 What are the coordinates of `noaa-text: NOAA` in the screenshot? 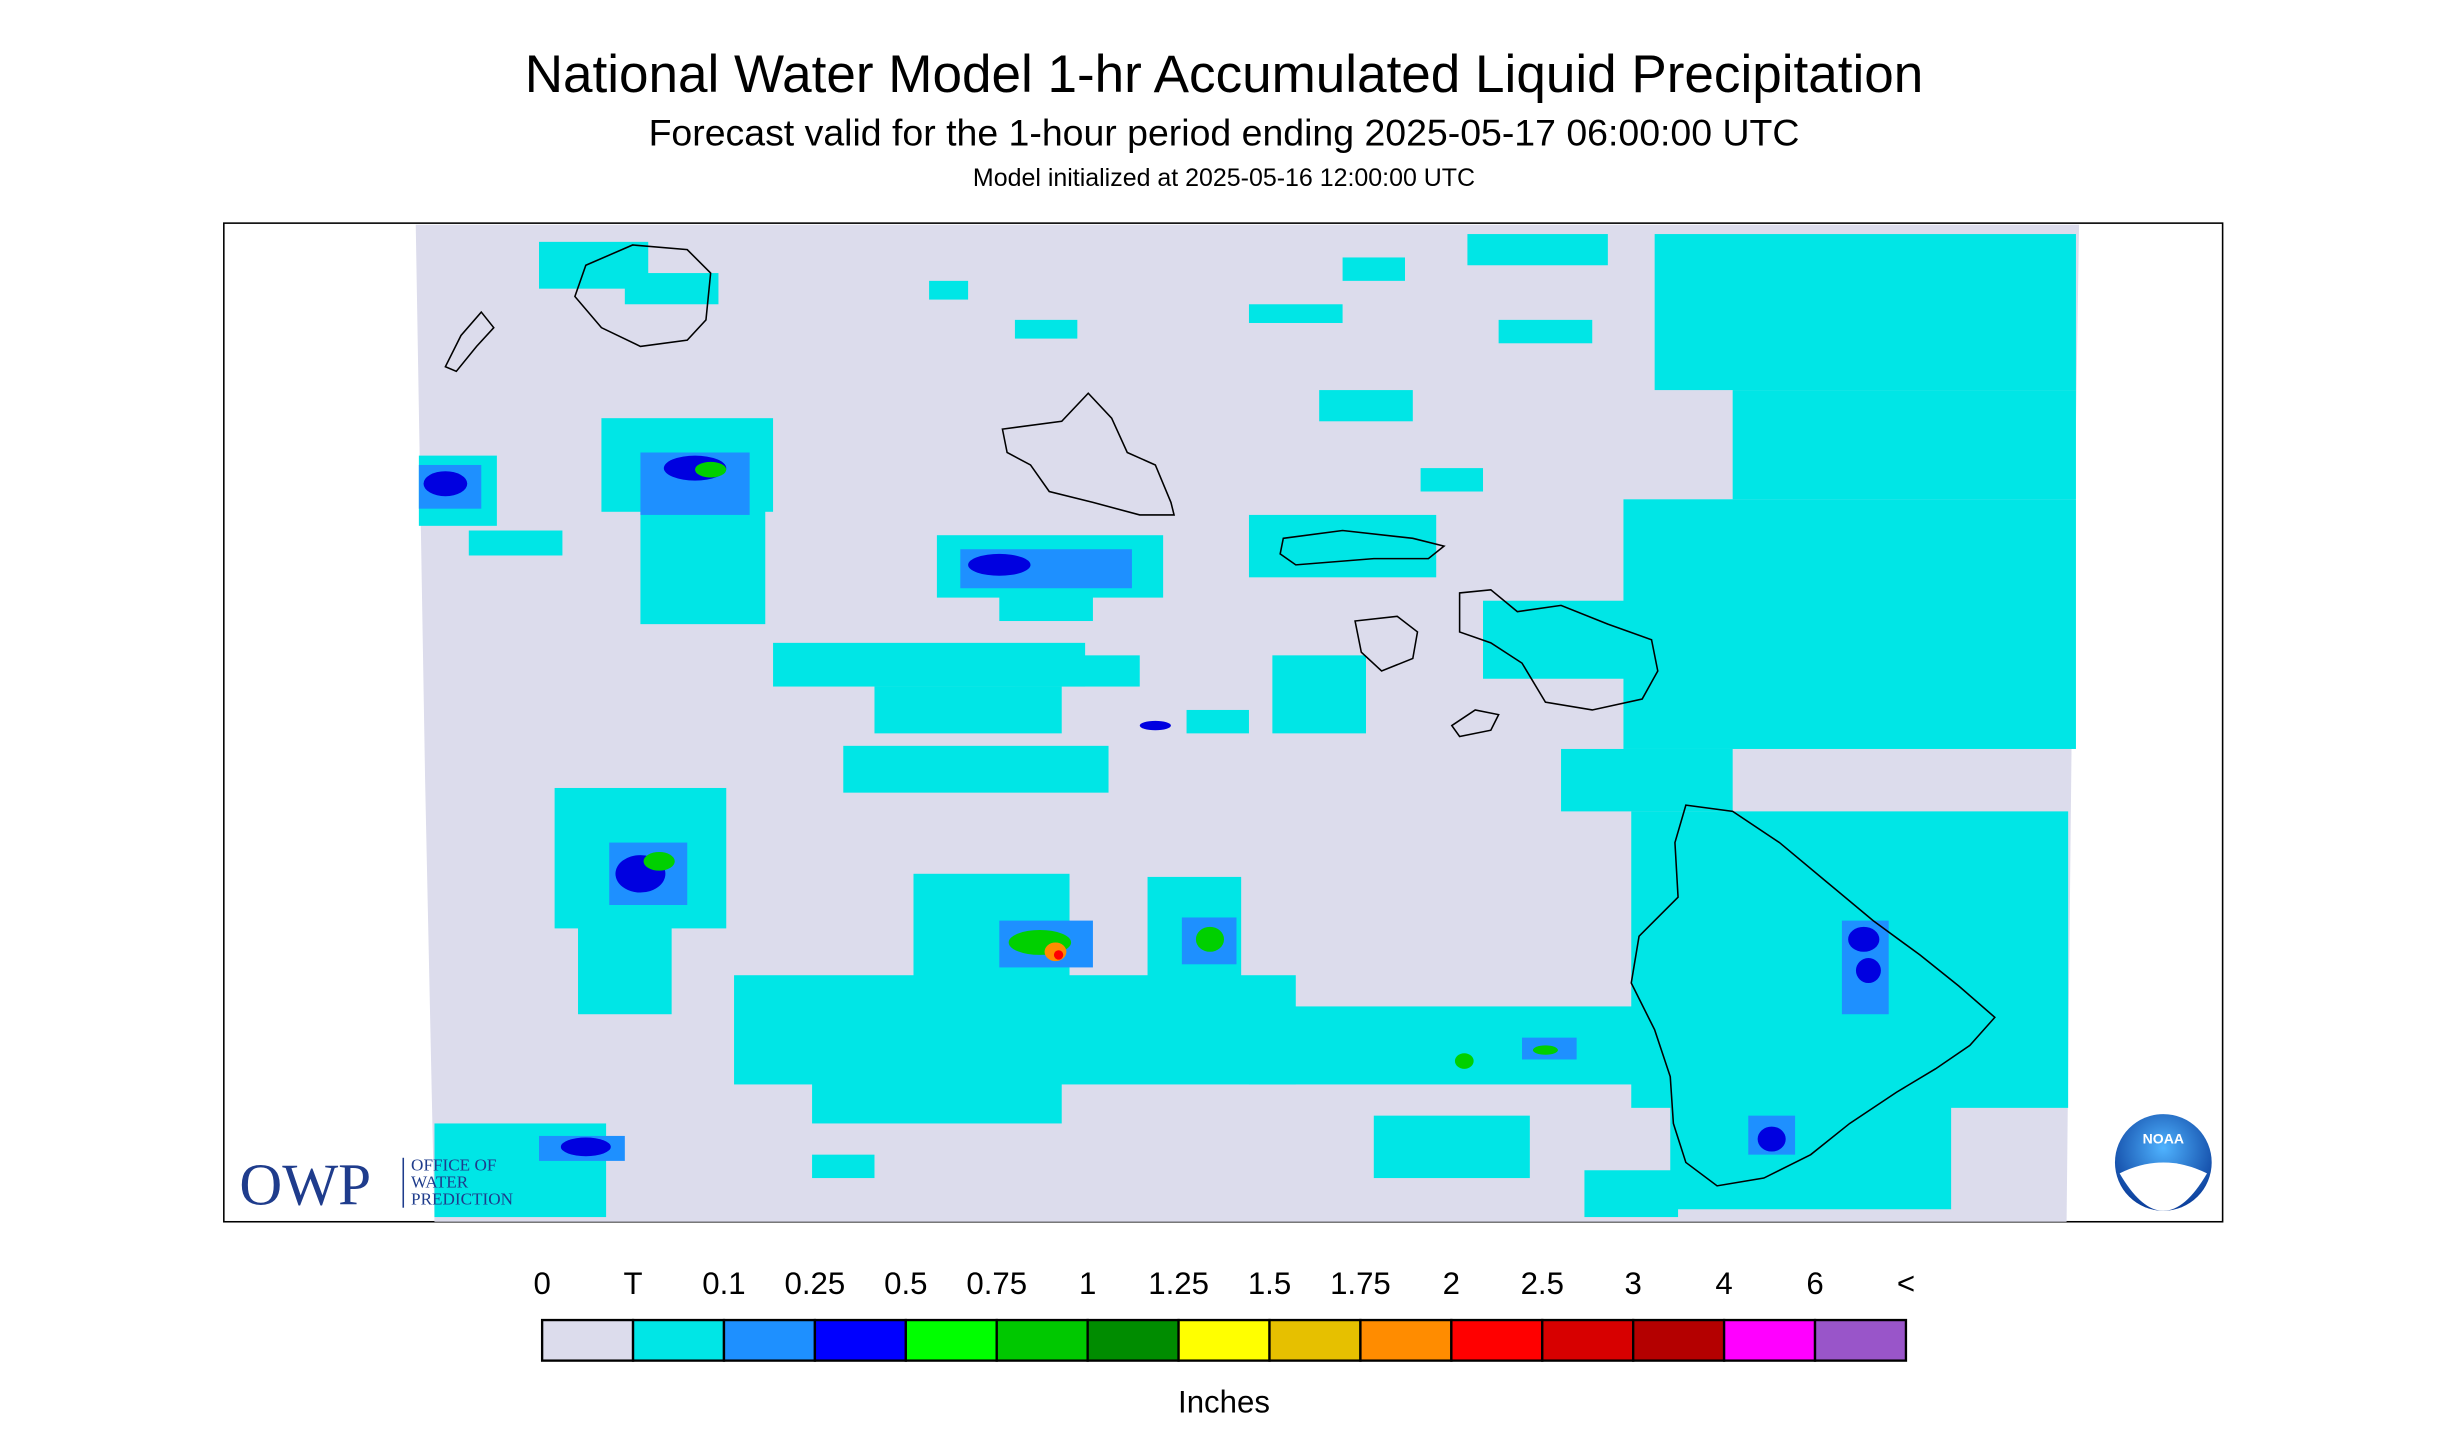 It's located at (2163, 1139).